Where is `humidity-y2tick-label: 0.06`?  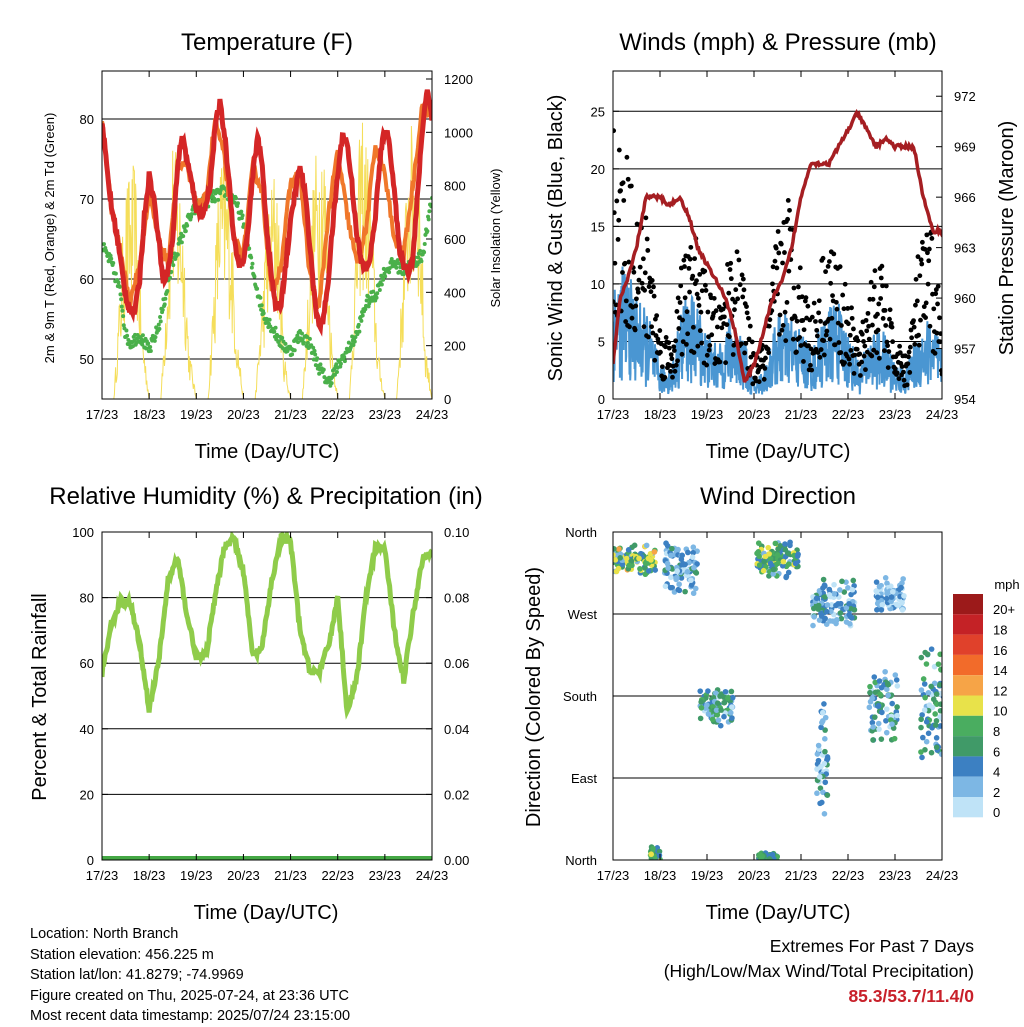 humidity-y2tick-label: 0.06 is located at coordinates (456, 663).